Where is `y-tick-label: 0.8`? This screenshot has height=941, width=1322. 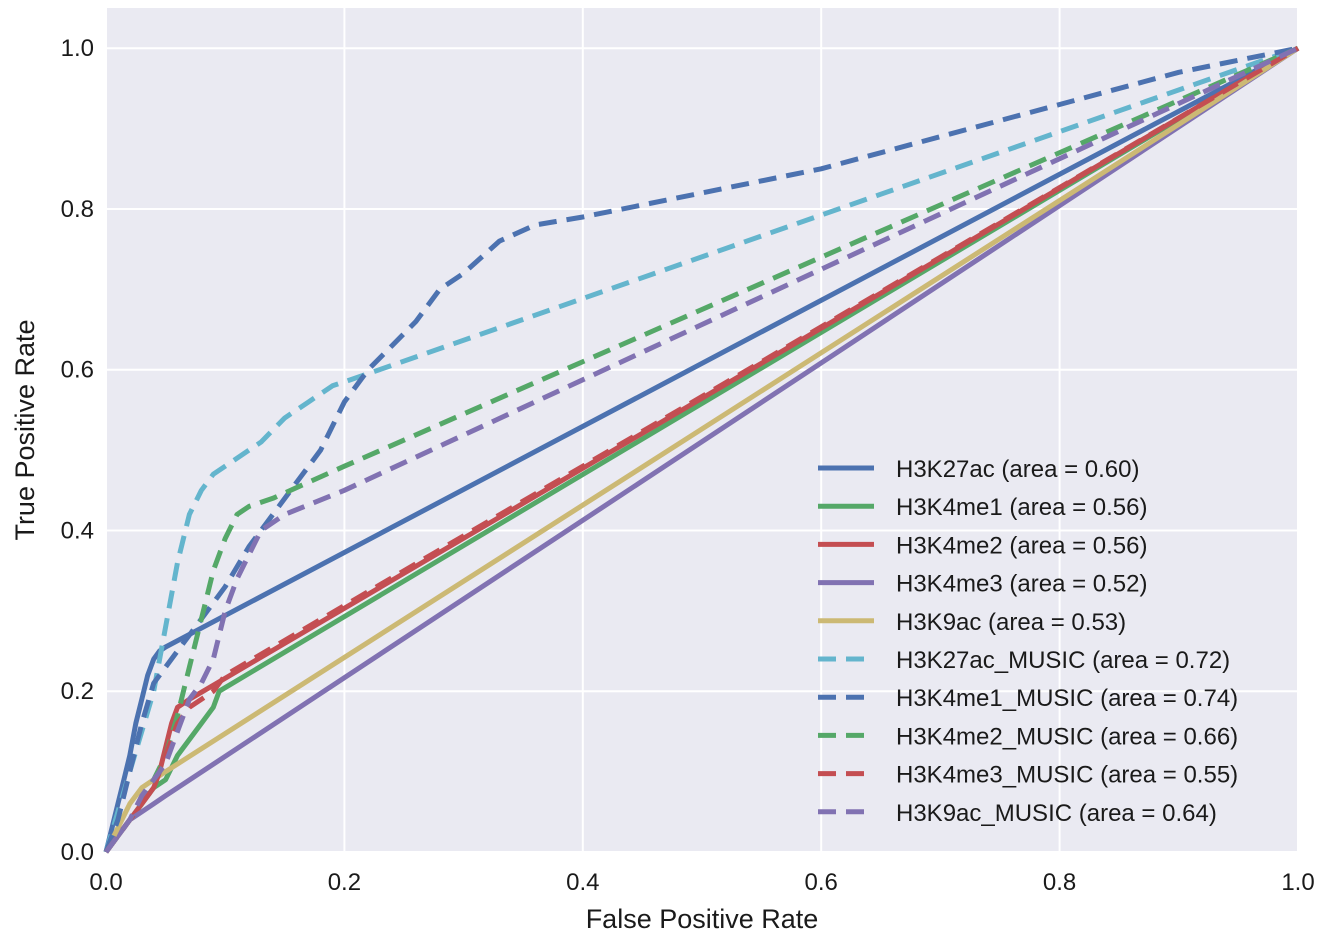
y-tick-label: 0.8 is located at coordinates (77, 209).